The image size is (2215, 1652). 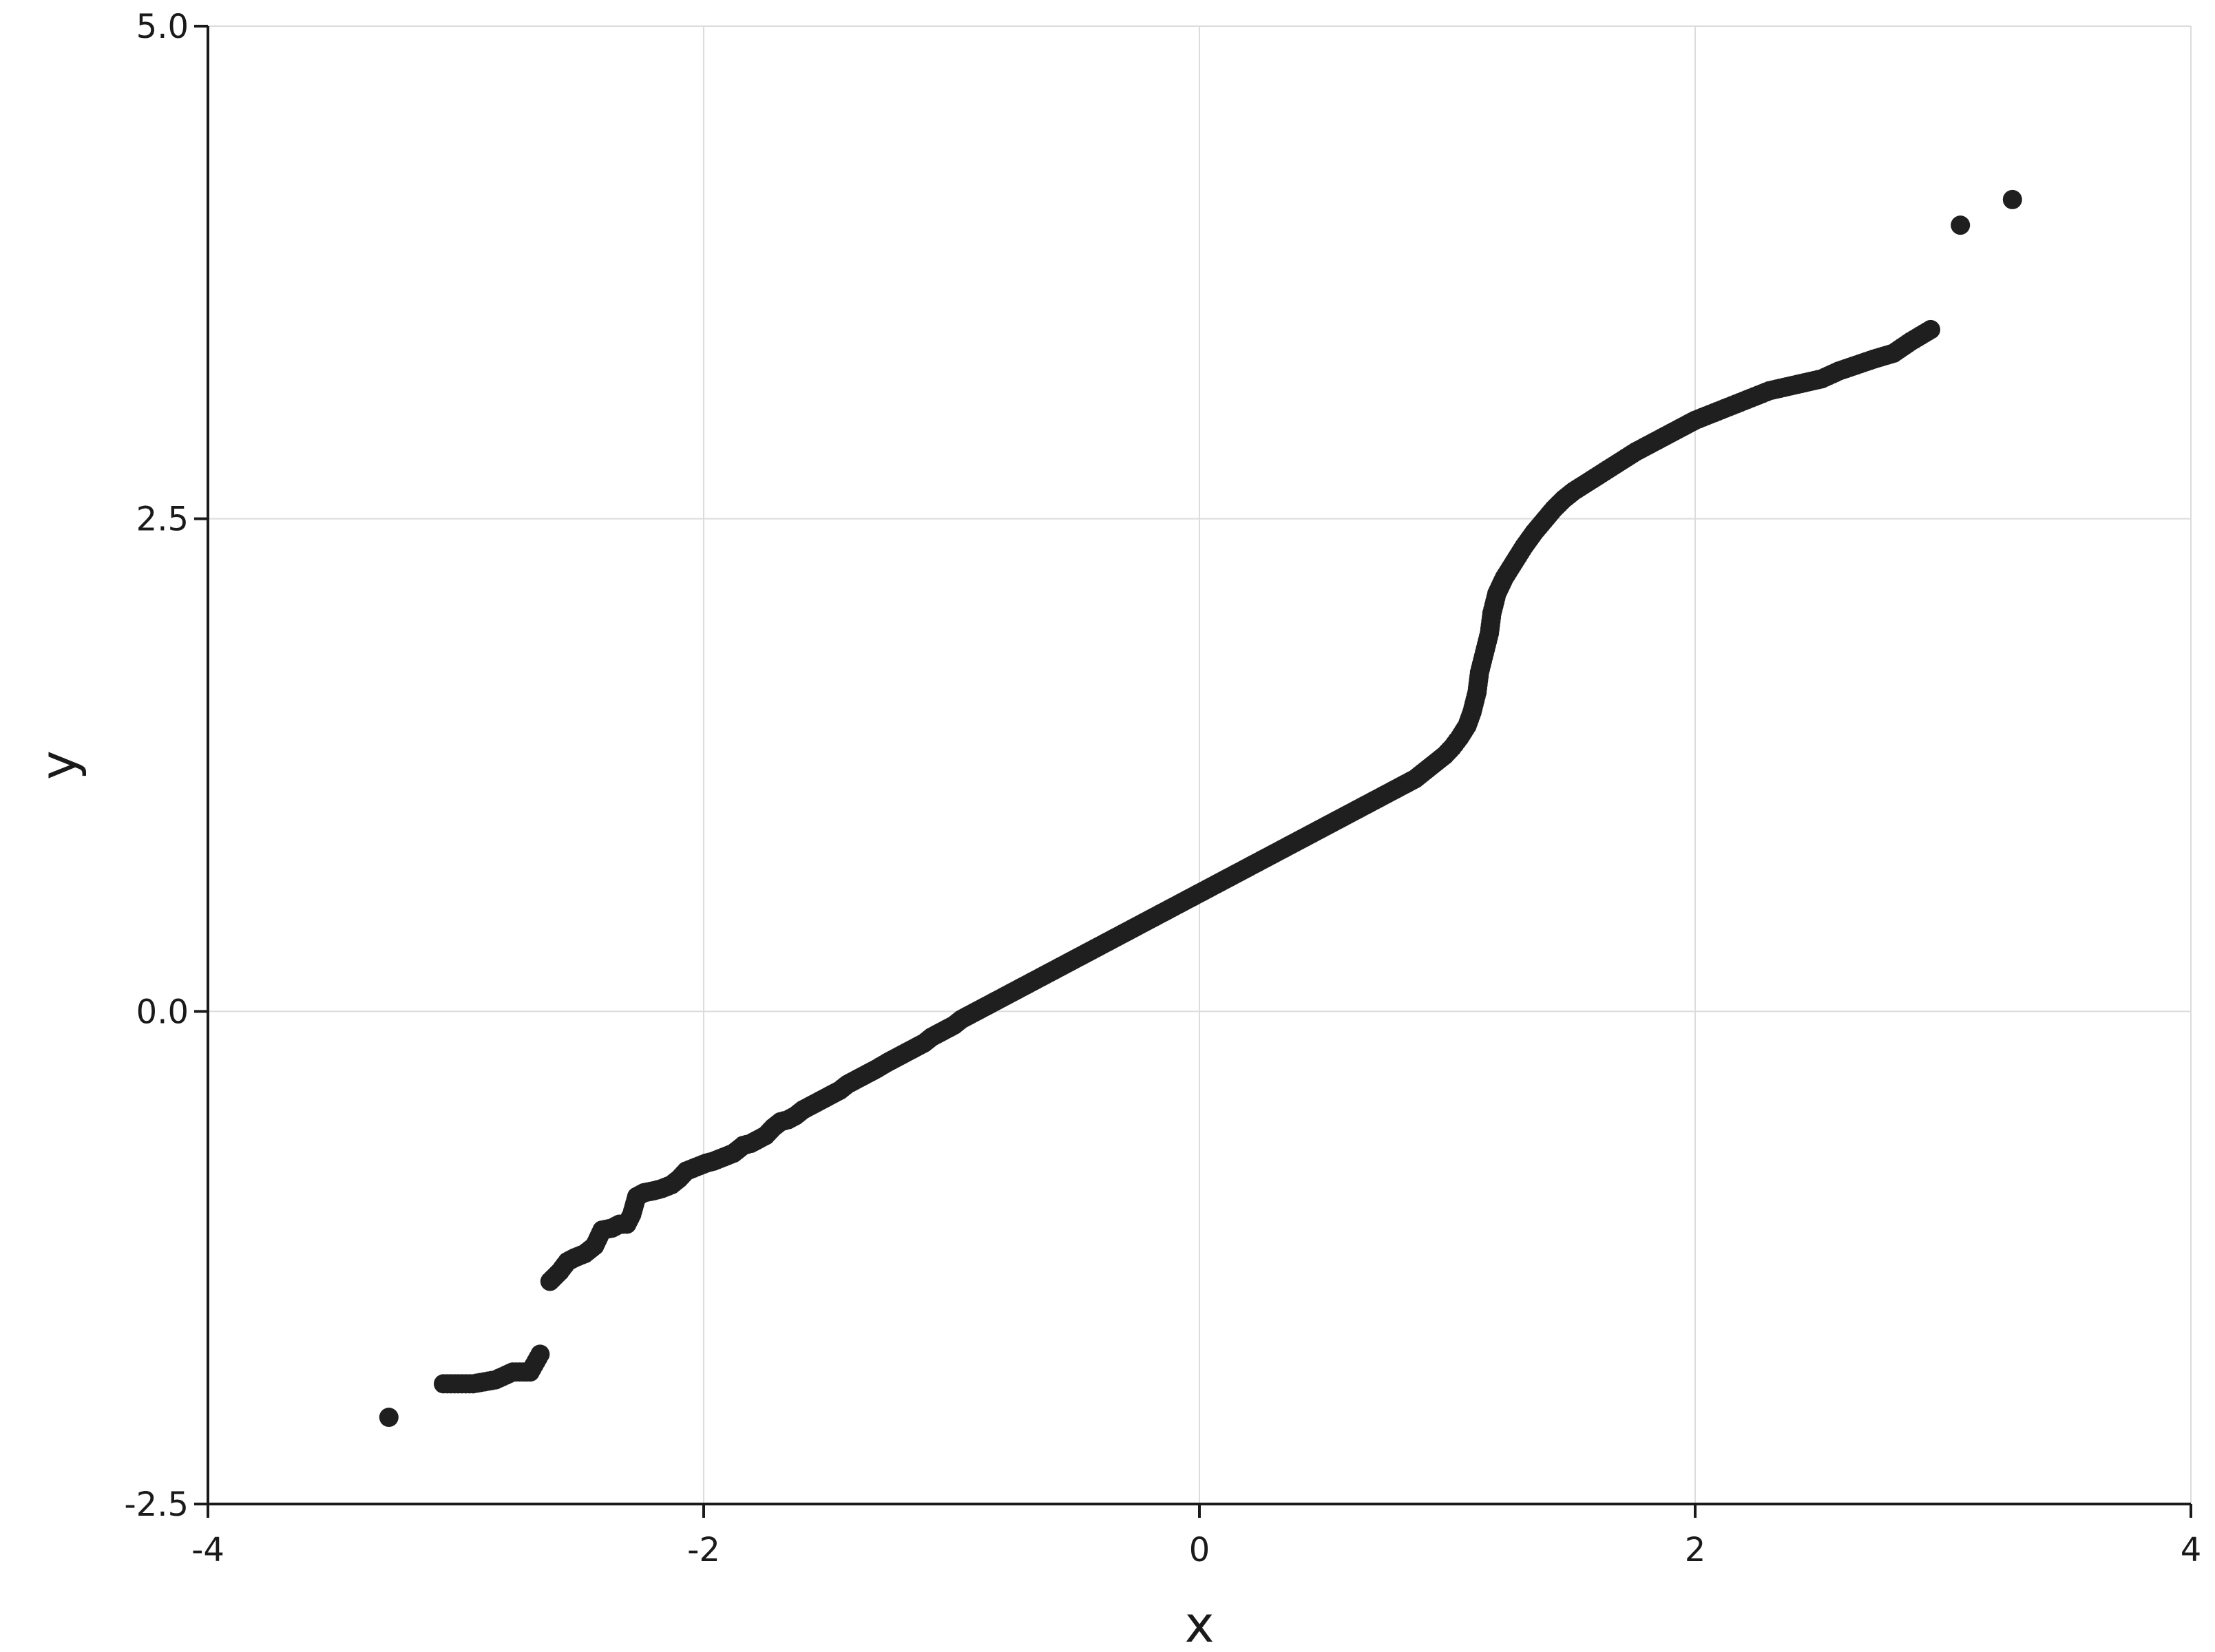 I want to click on x-axis-title: x, so click(x=1200, y=1624).